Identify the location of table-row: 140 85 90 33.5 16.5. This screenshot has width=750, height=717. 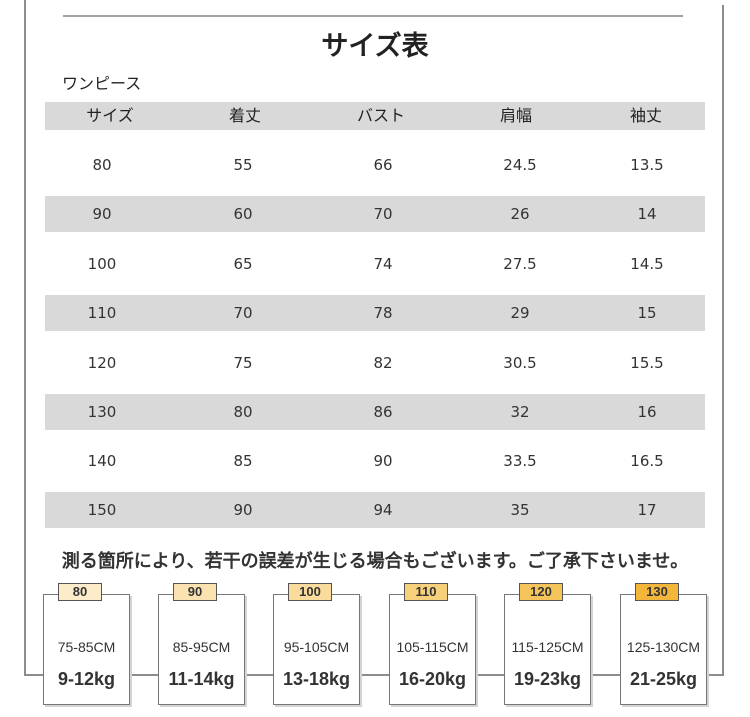
(375, 461).